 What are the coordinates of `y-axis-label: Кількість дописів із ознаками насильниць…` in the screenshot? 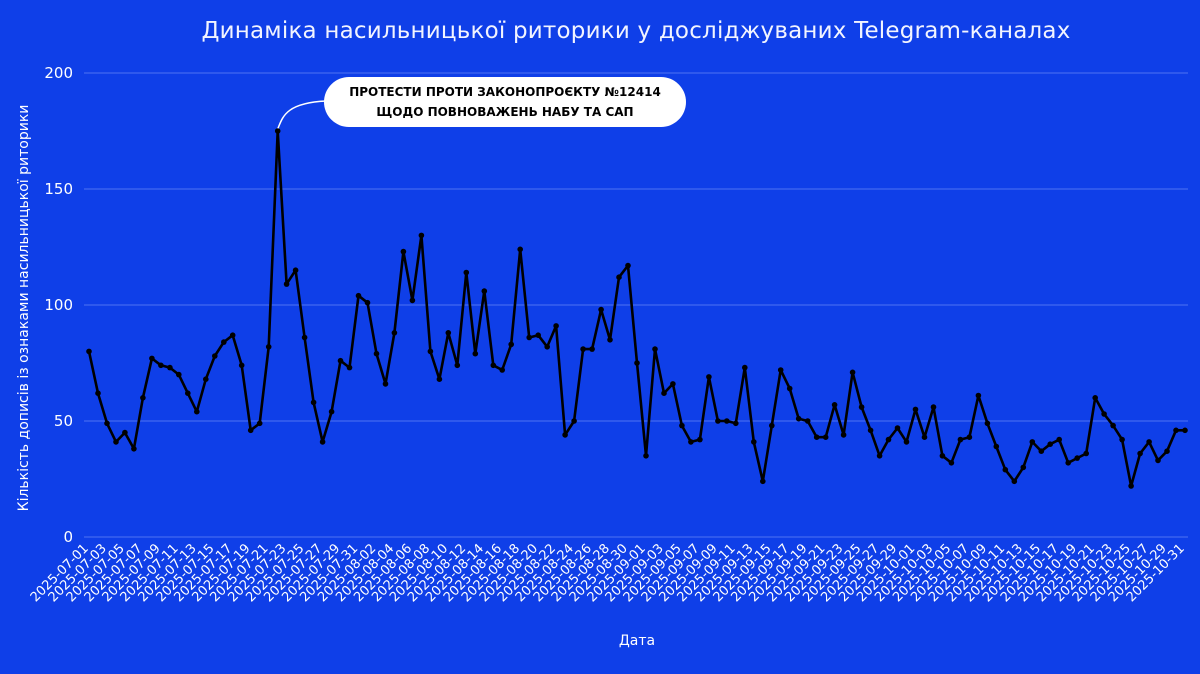 It's located at (24, 308).